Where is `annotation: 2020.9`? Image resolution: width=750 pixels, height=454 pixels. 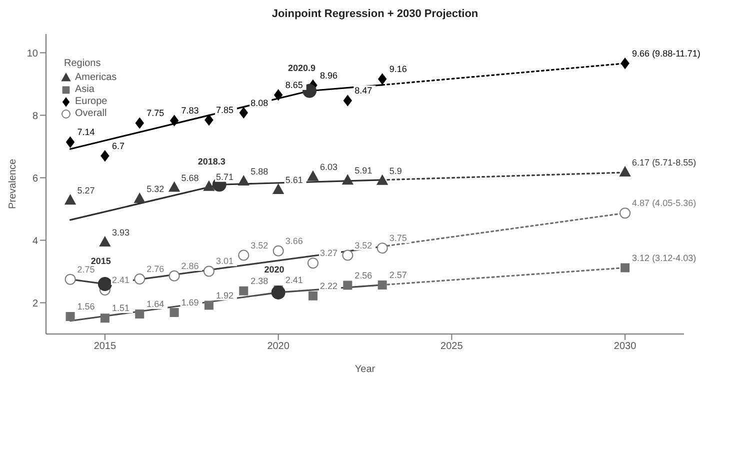 annotation: 2020.9 is located at coordinates (302, 67).